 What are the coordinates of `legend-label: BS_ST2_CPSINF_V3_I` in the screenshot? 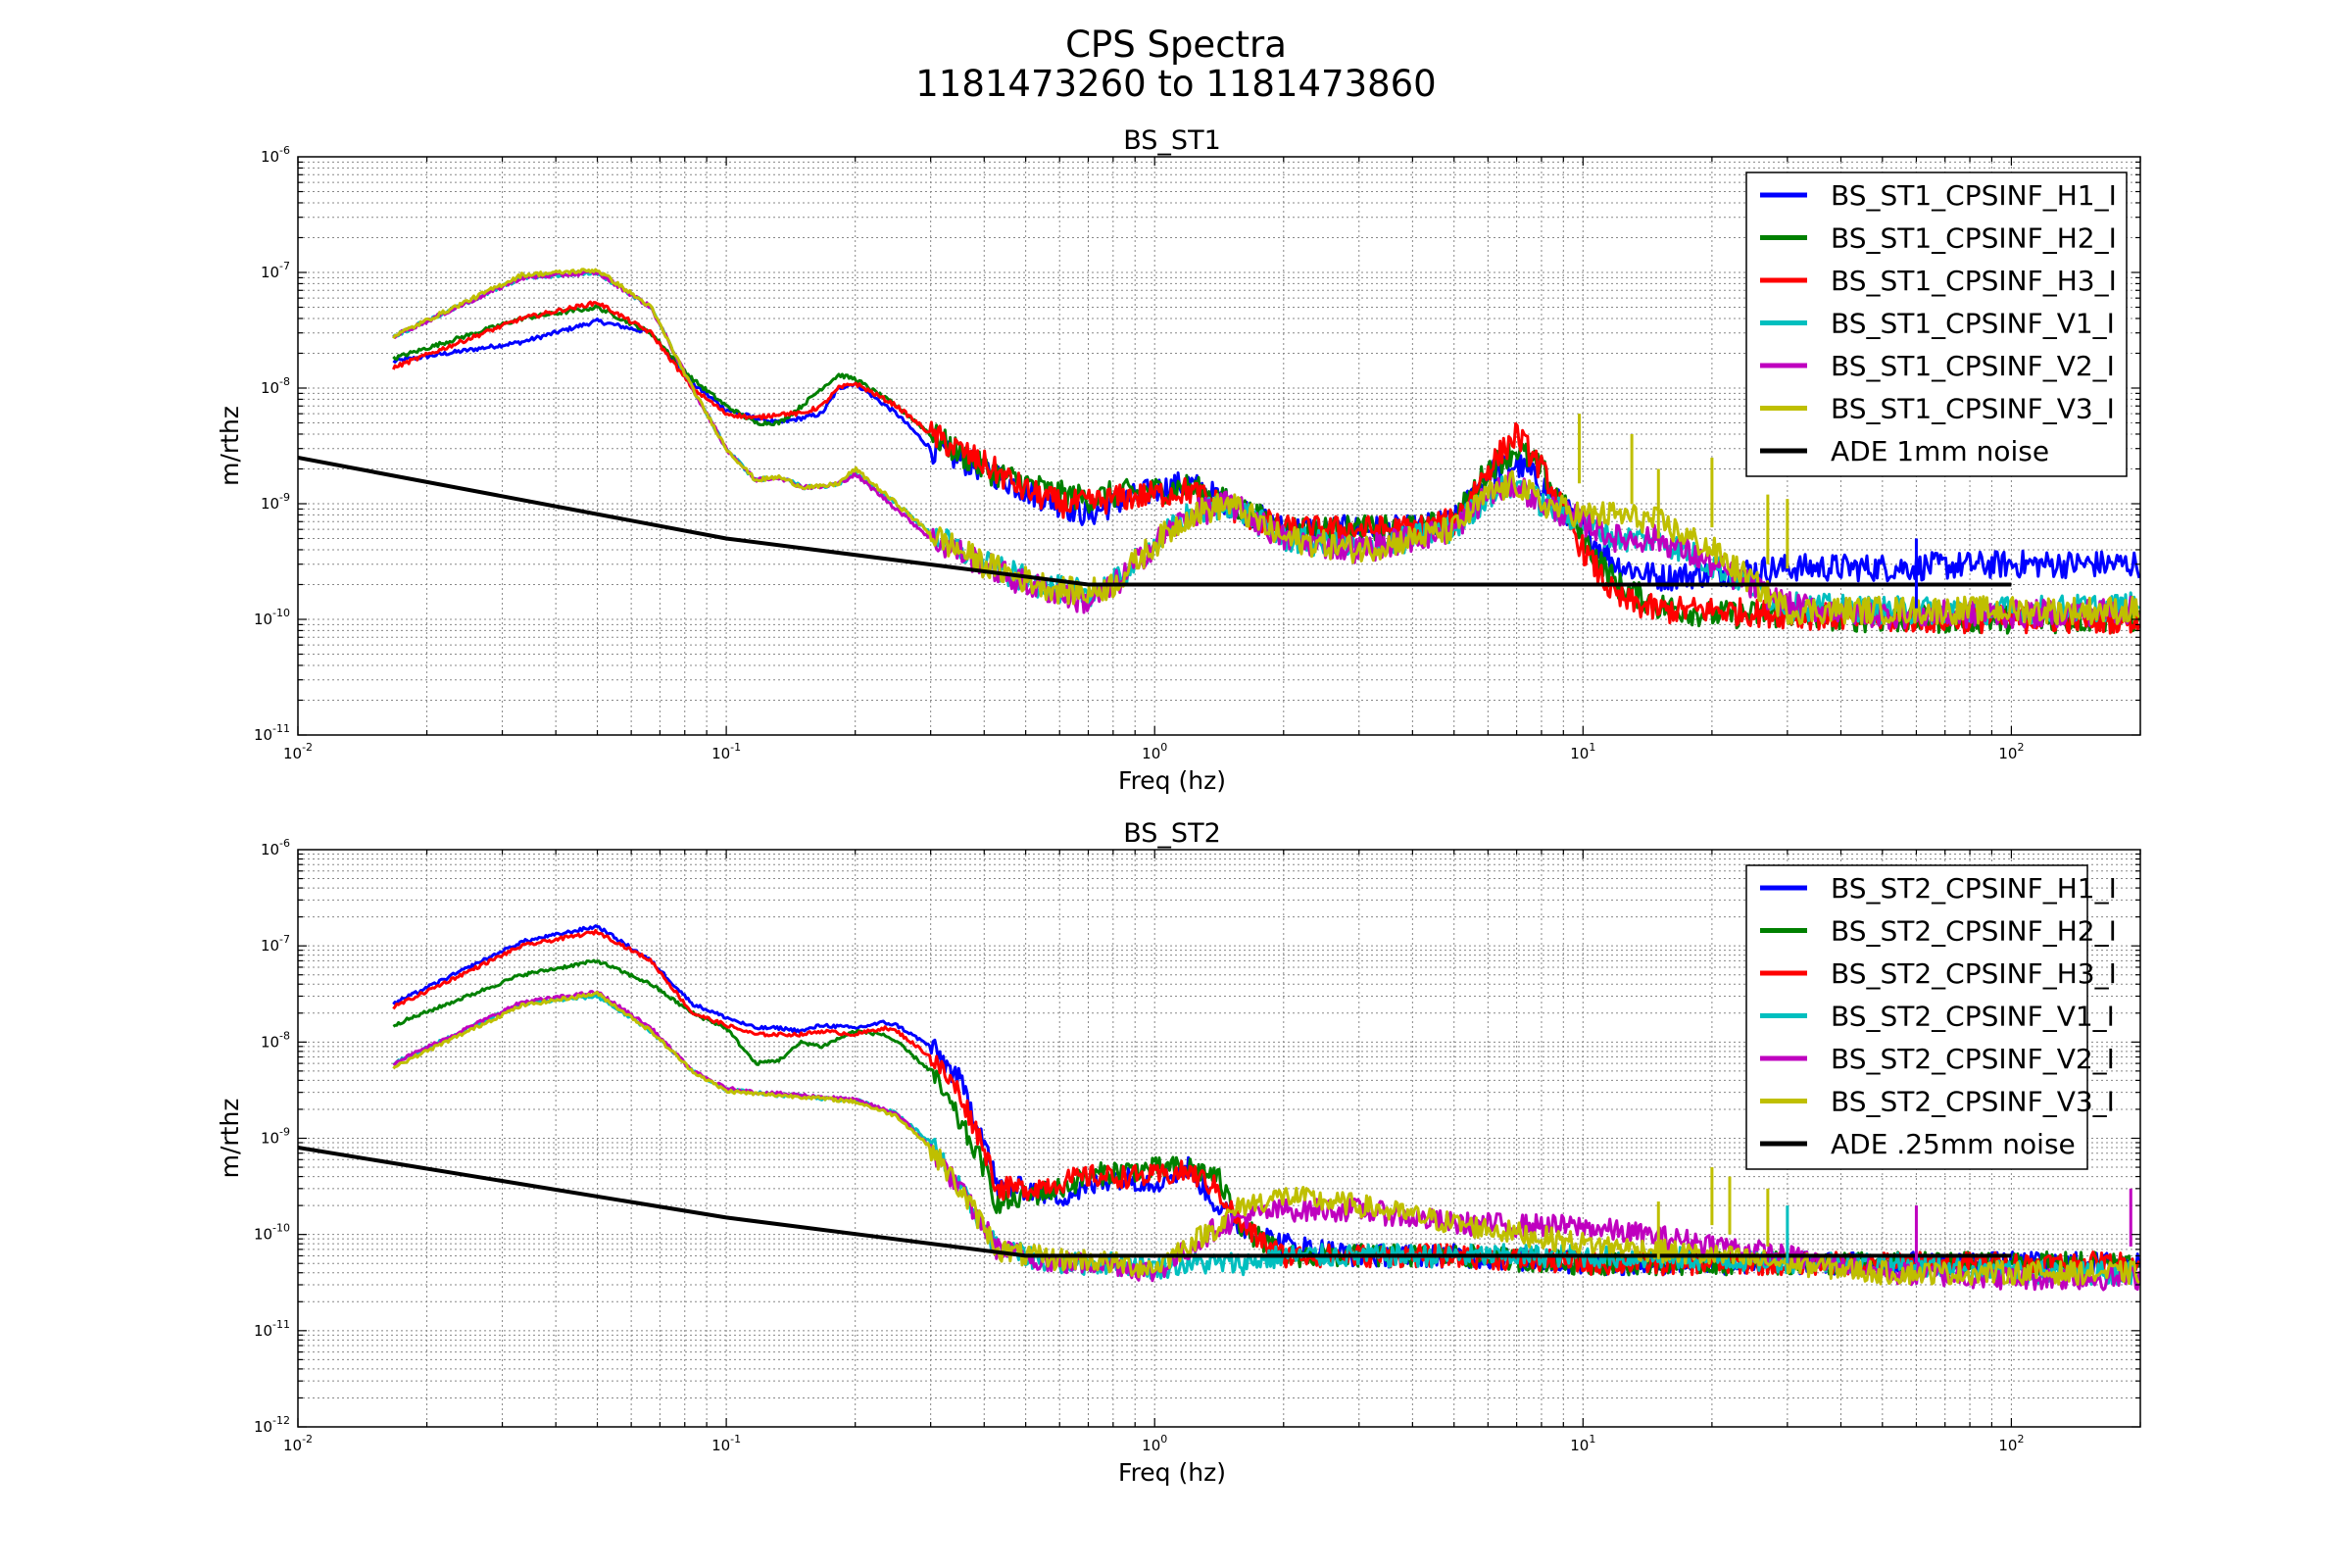 It's located at (1973, 1102).